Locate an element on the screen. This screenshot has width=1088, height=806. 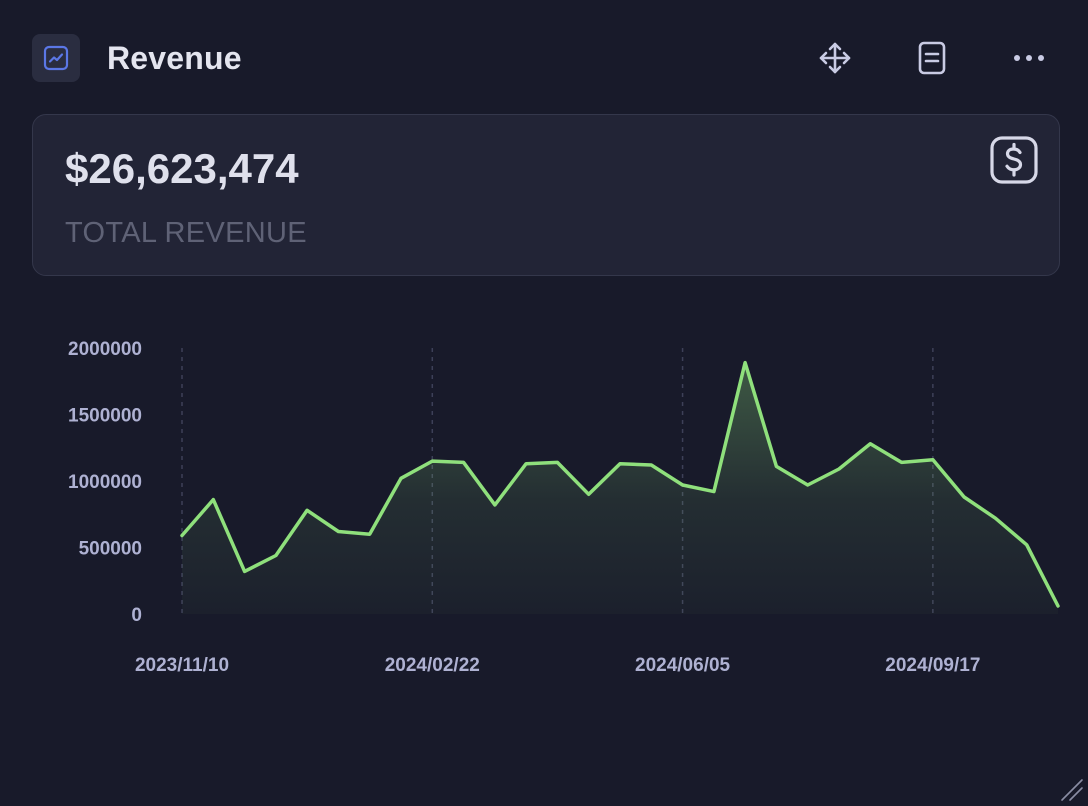
y-tick-label: 500000 is located at coordinates (110, 549).